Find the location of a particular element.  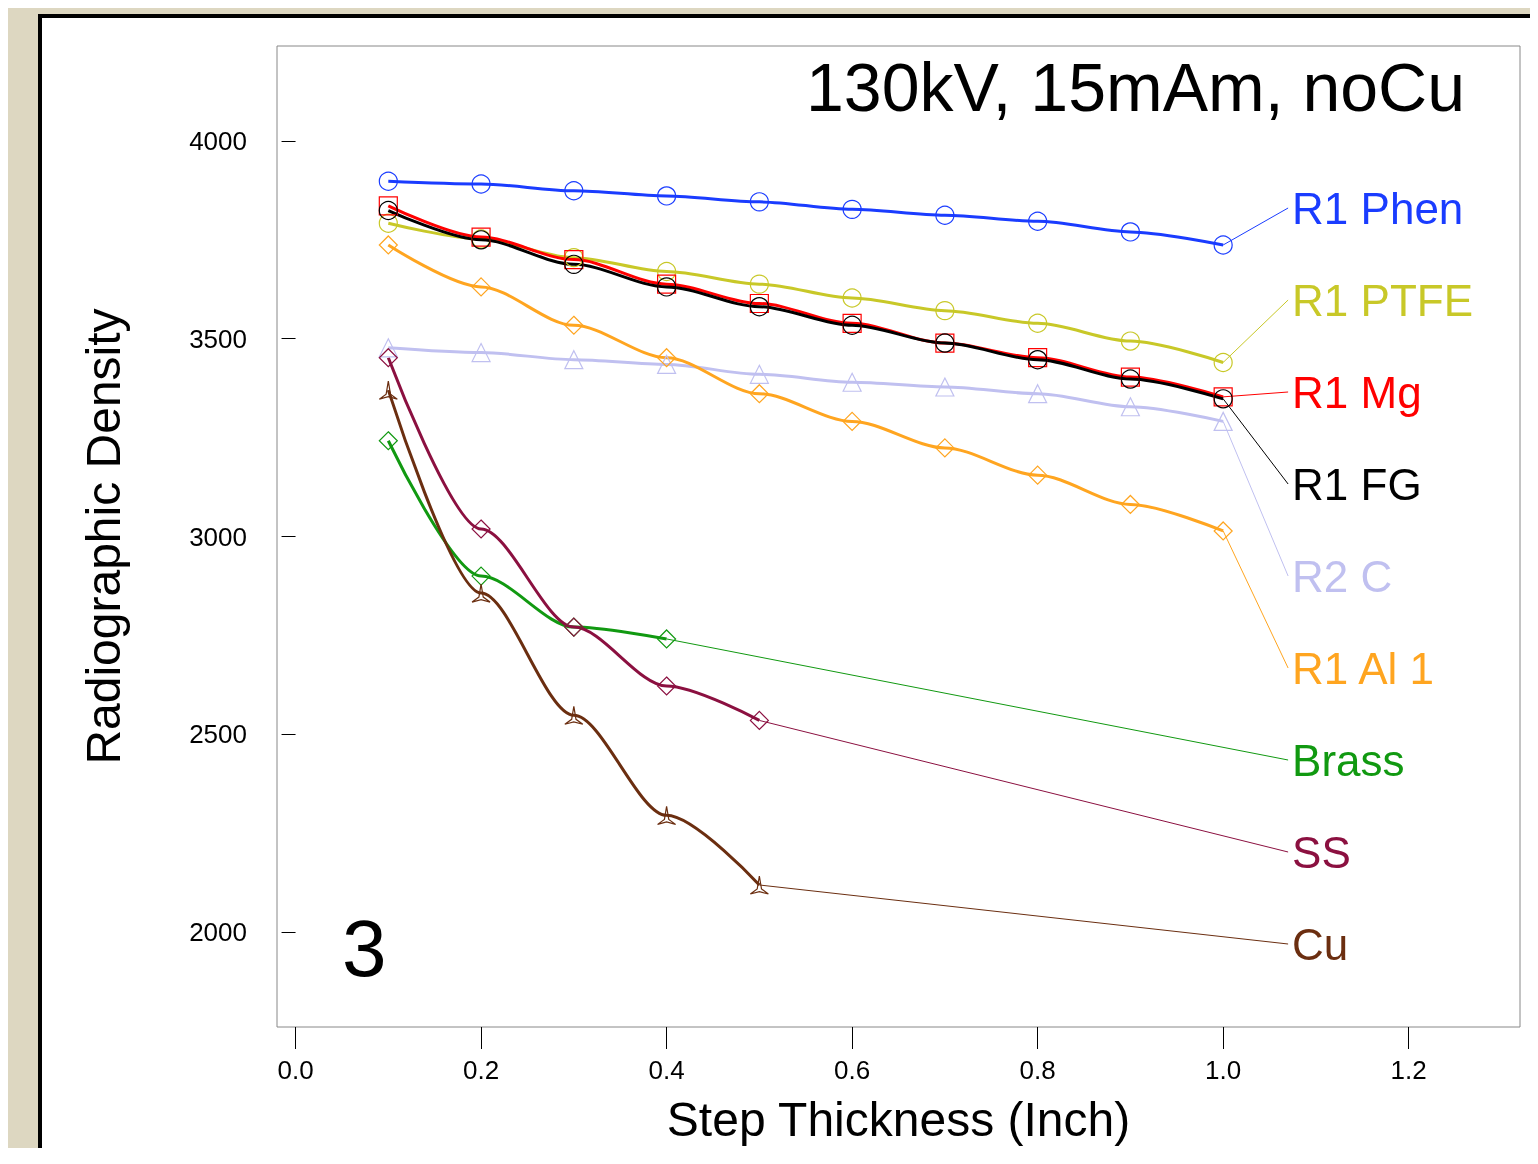

y-tick-label: 2000 is located at coordinates (218, 932).